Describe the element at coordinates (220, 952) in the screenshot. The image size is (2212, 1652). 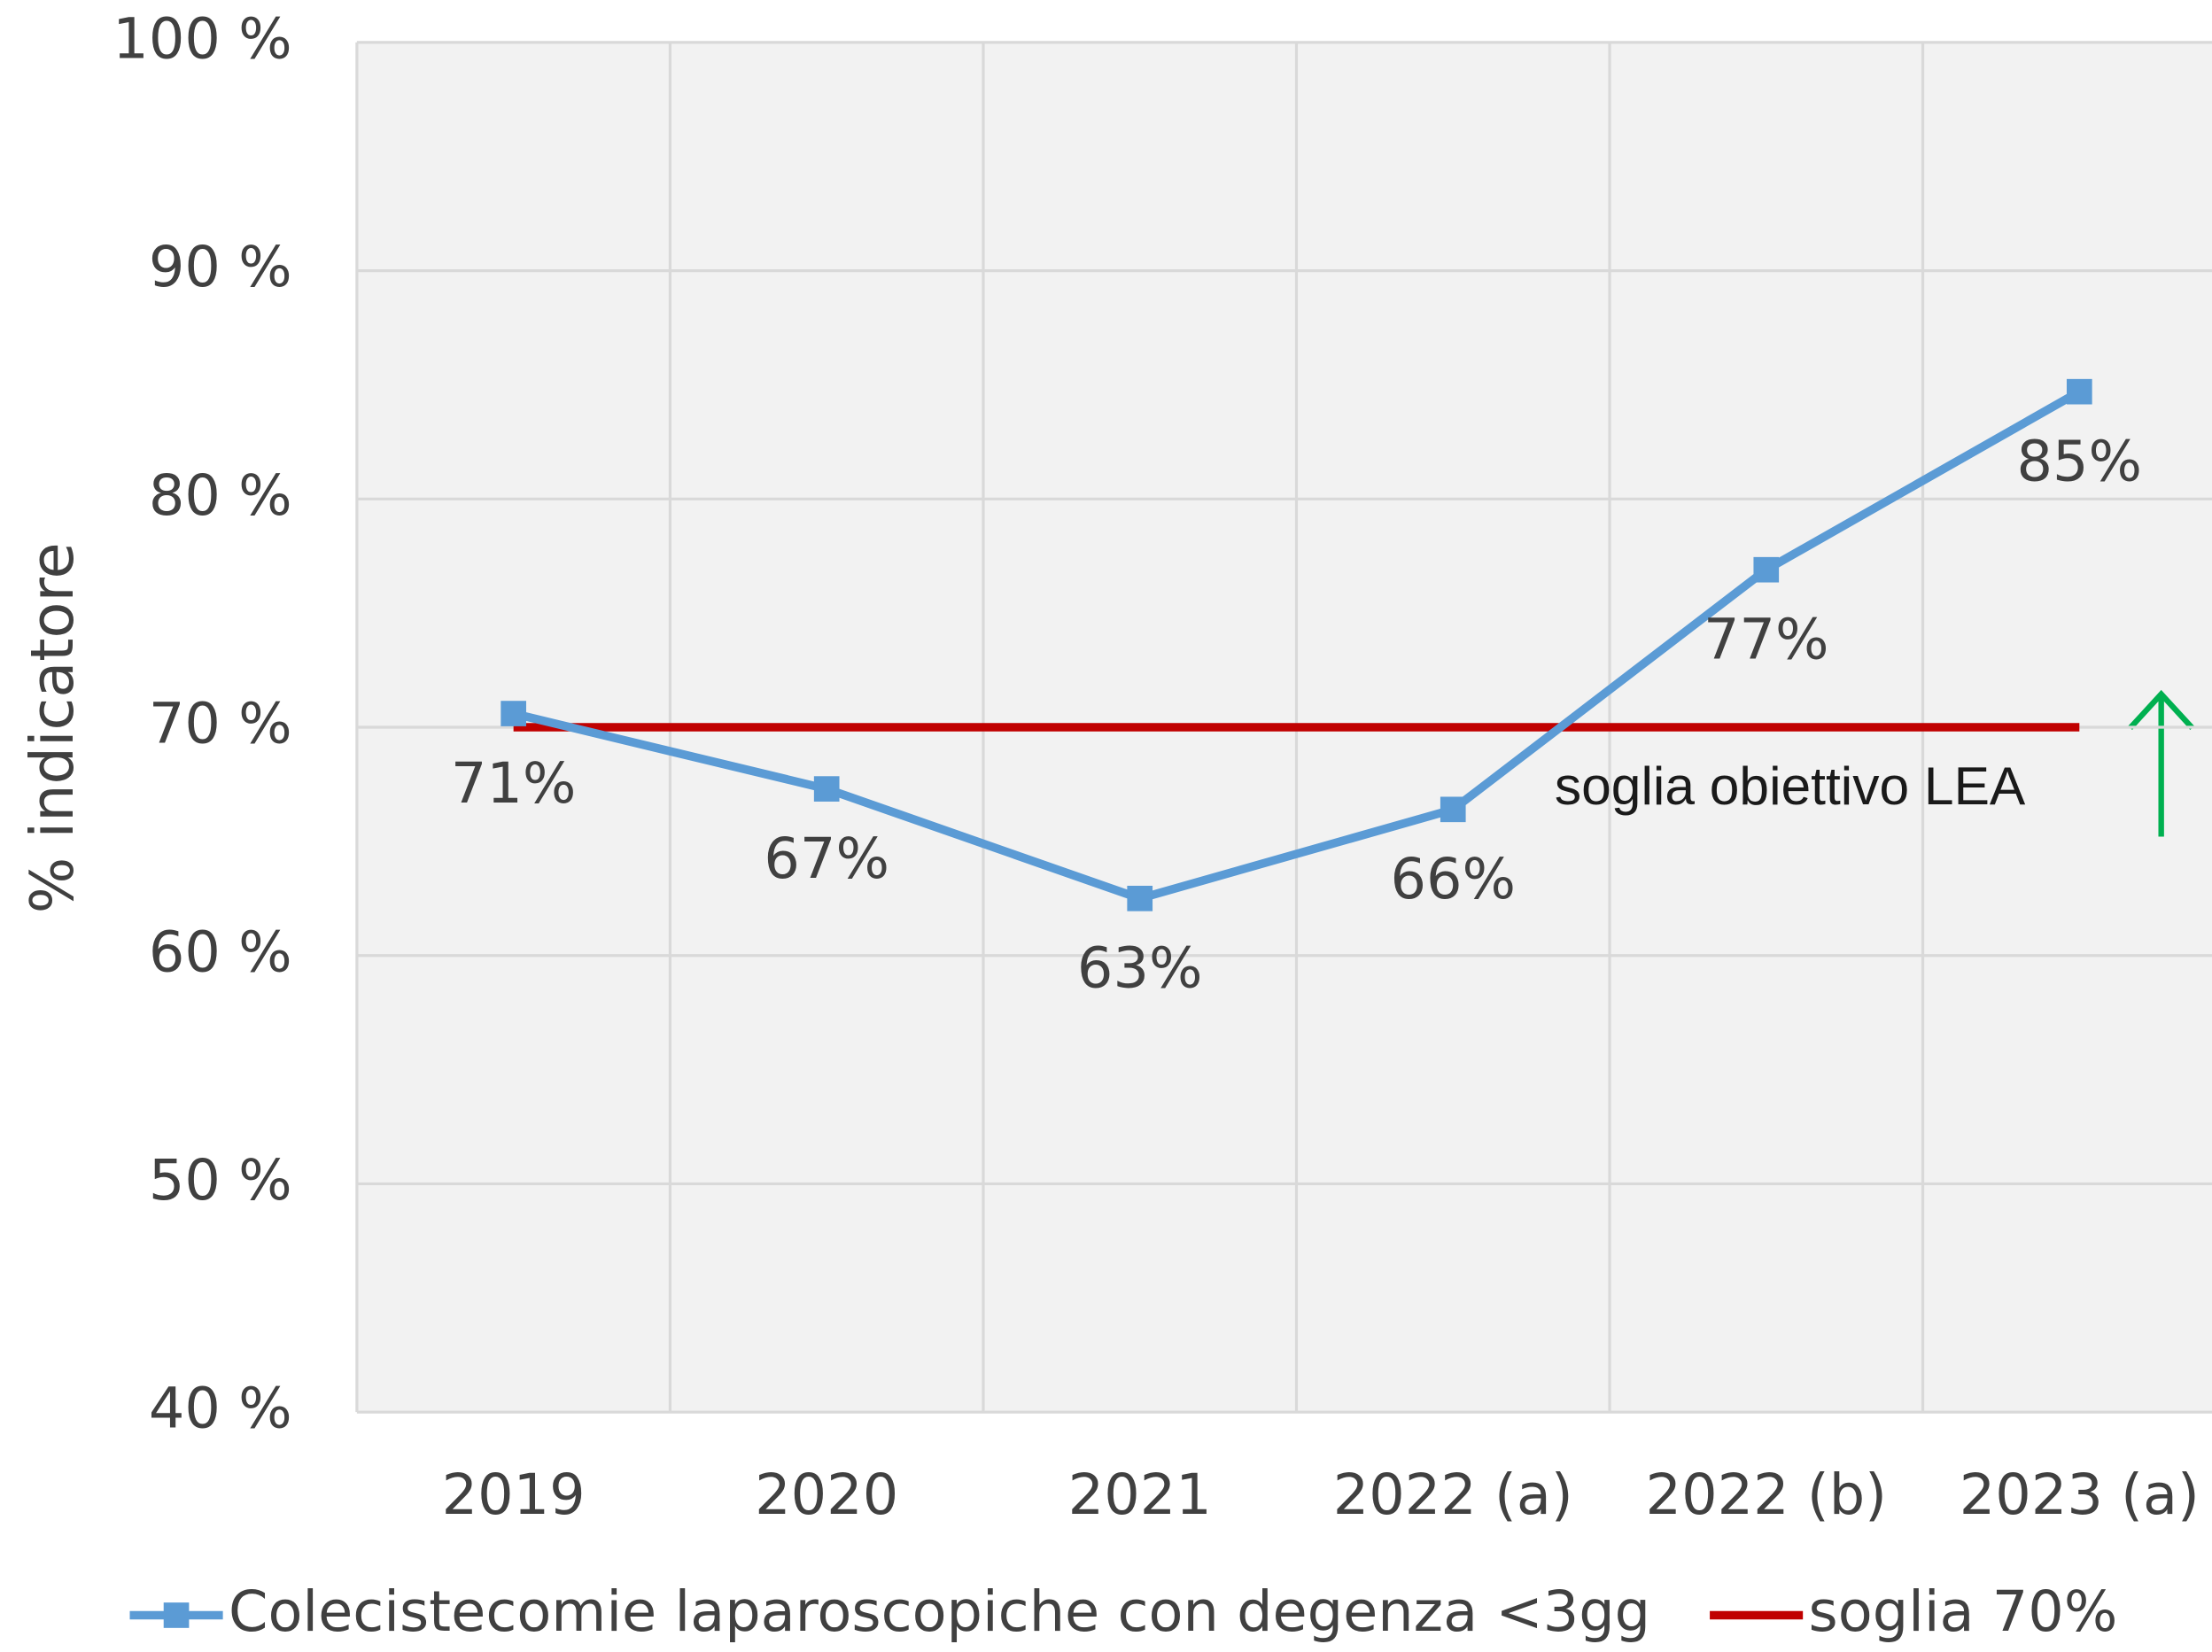
I see `y-tick-label: 60 %` at that location.